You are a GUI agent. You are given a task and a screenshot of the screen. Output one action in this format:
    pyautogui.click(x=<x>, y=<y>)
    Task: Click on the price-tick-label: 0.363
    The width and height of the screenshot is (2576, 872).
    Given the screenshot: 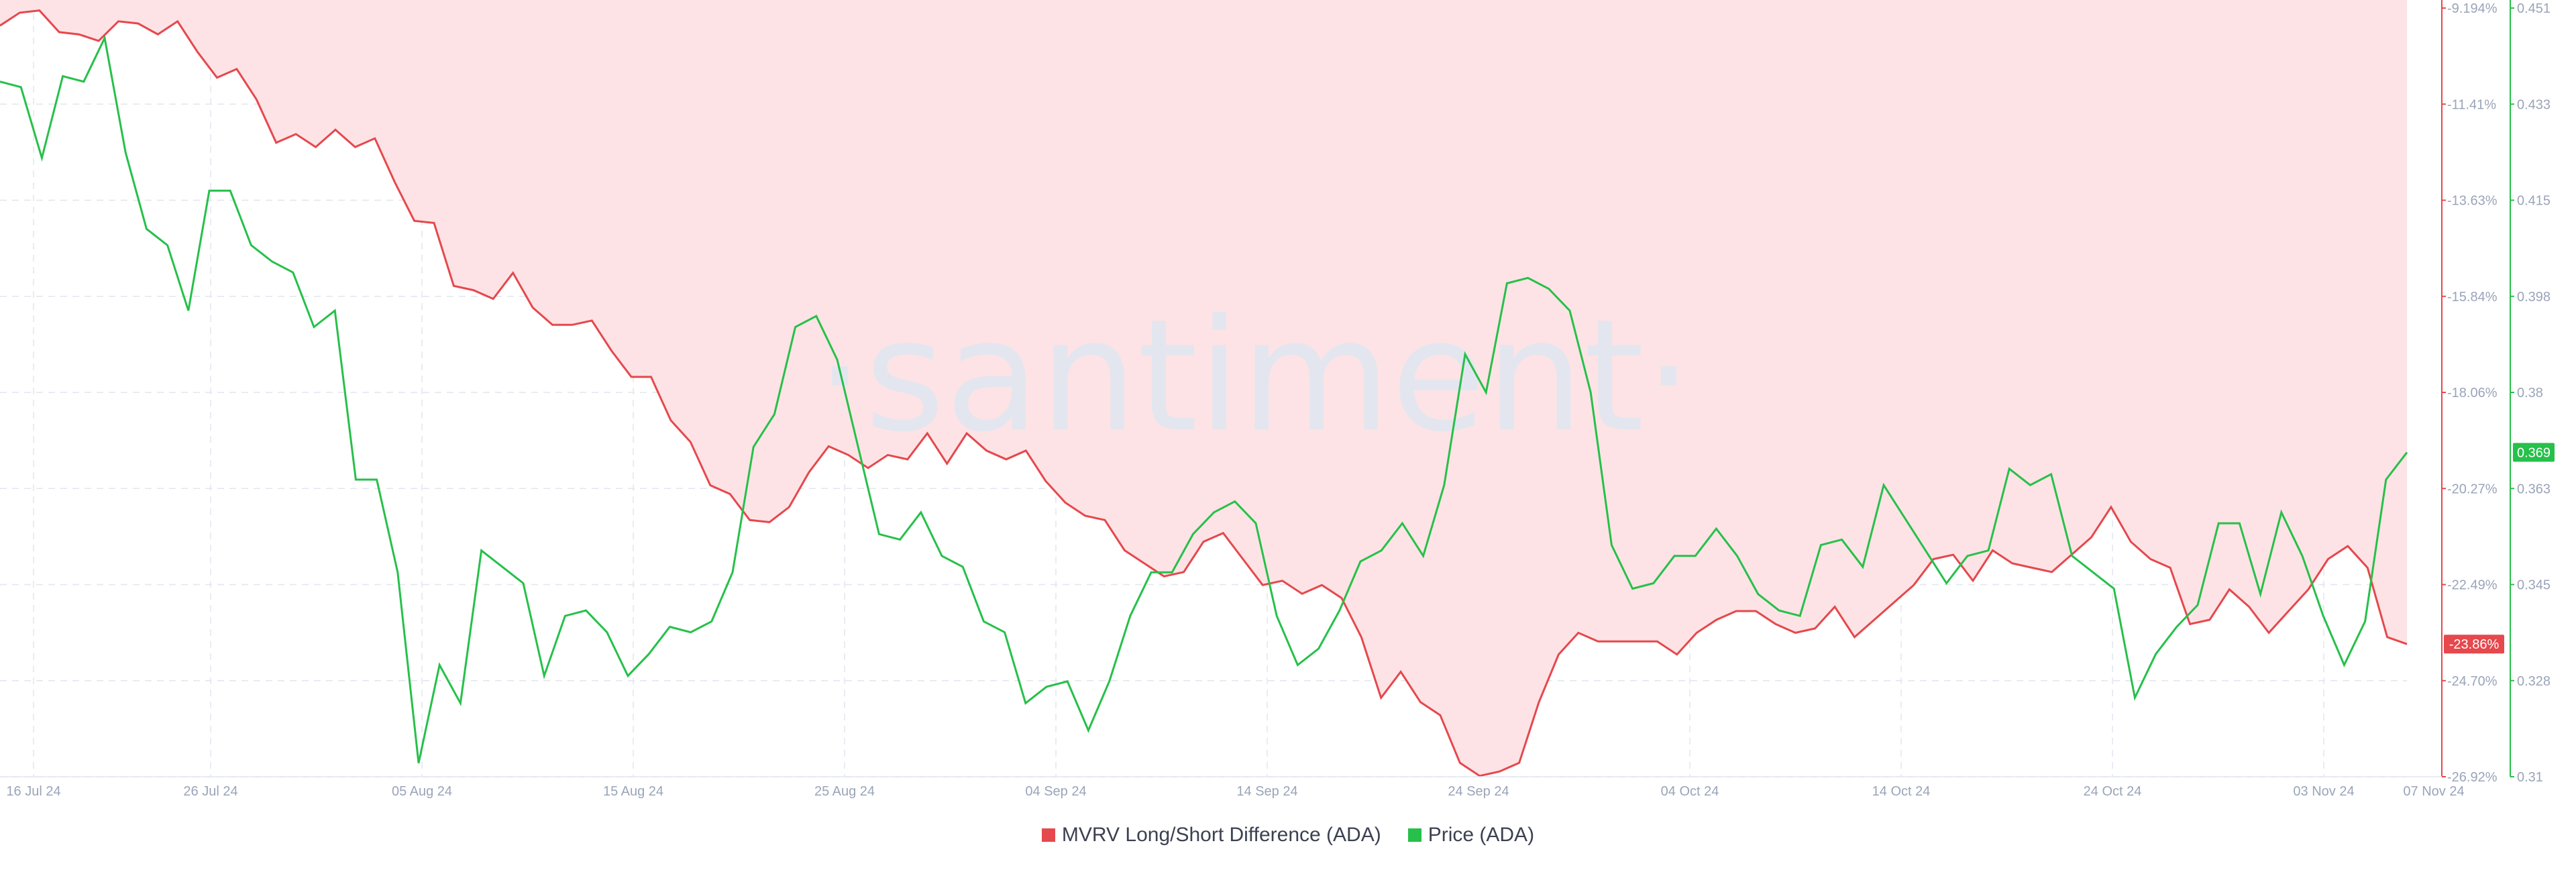 What is the action you would take?
    pyautogui.click(x=2534, y=489)
    